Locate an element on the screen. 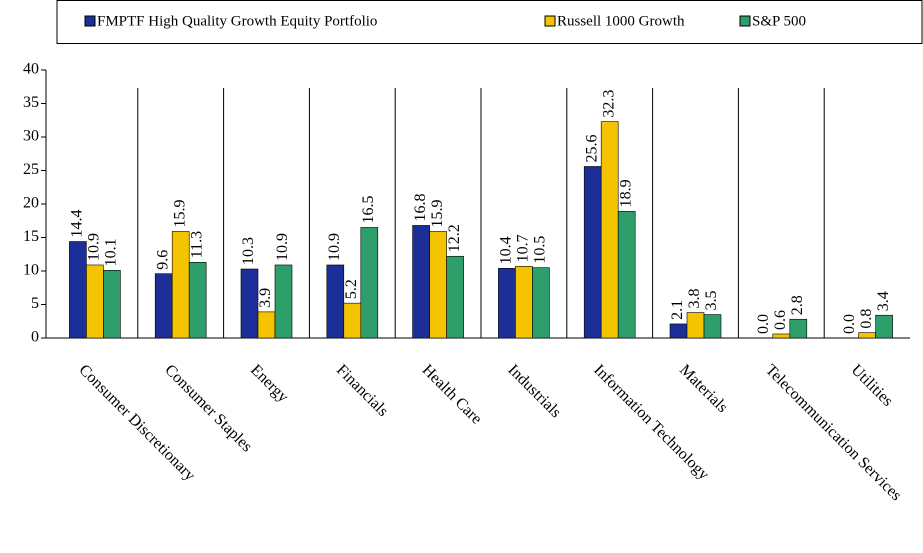  x-tick-label: Energy is located at coordinates (269, 383).